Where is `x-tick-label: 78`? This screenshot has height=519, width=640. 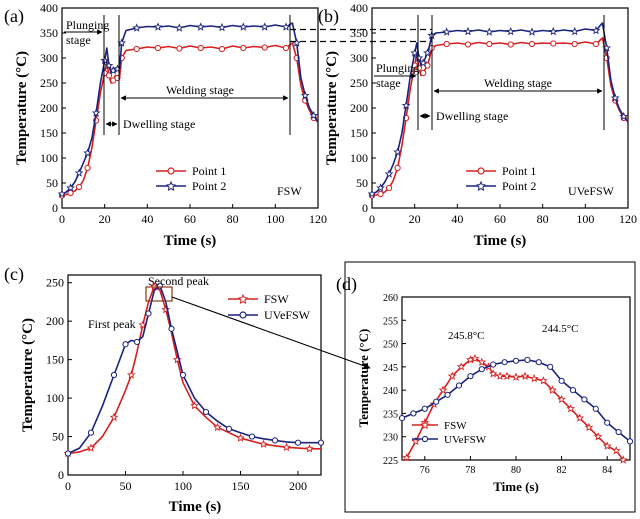 x-tick-label: 78 is located at coordinates (470, 470).